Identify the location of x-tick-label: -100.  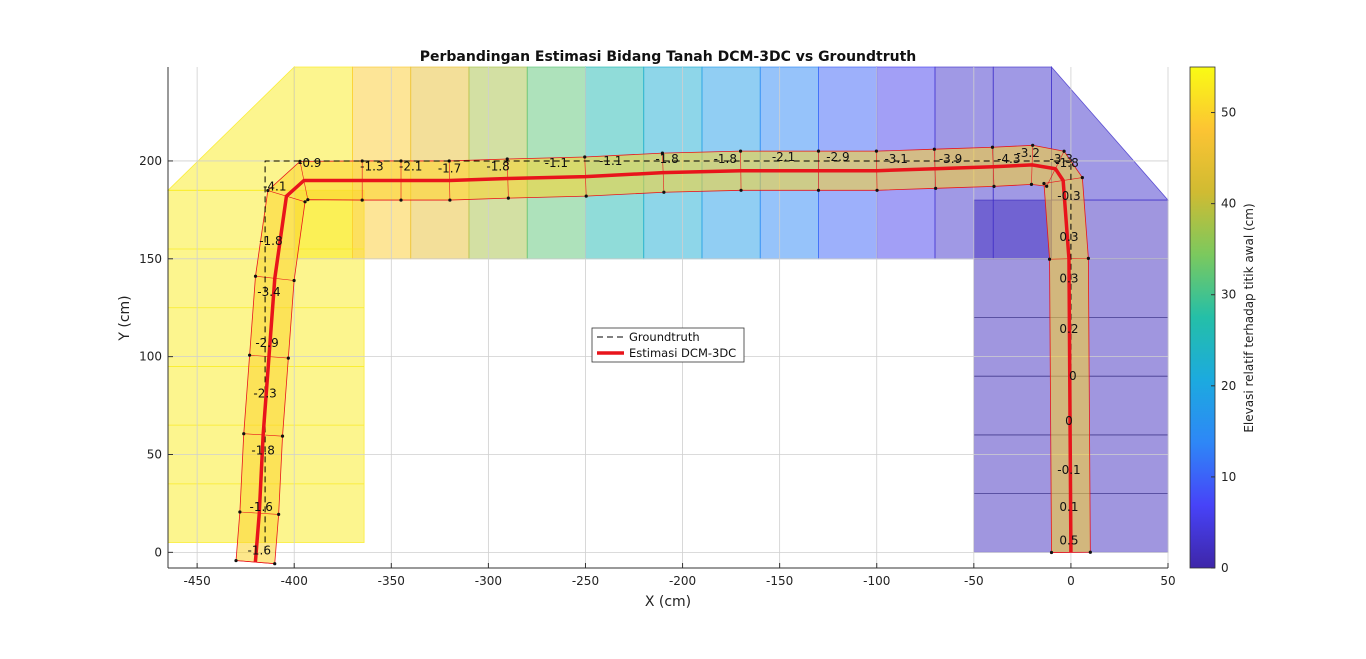
(876, 581).